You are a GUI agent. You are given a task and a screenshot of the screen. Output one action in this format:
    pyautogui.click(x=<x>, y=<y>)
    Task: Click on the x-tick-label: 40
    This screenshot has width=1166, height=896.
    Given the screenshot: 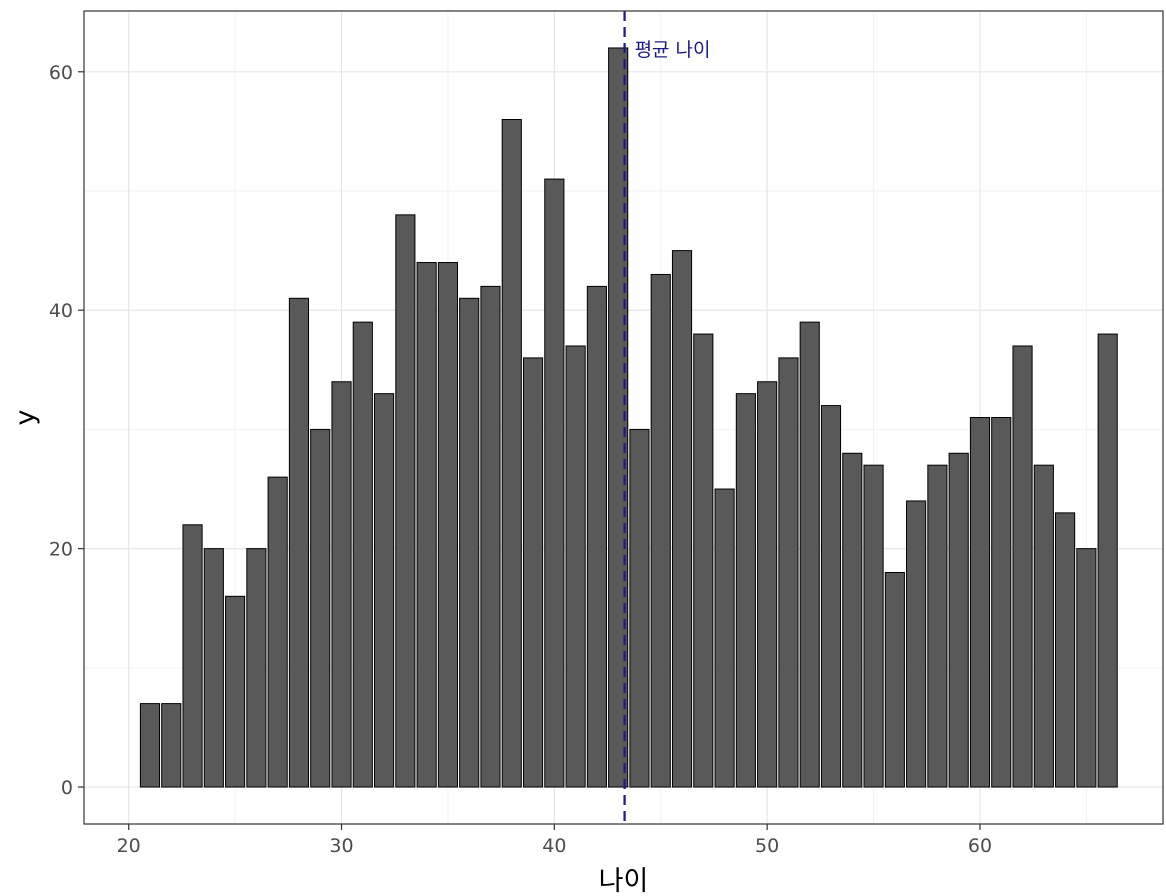 What is the action you would take?
    pyautogui.click(x=554, y=846)
    